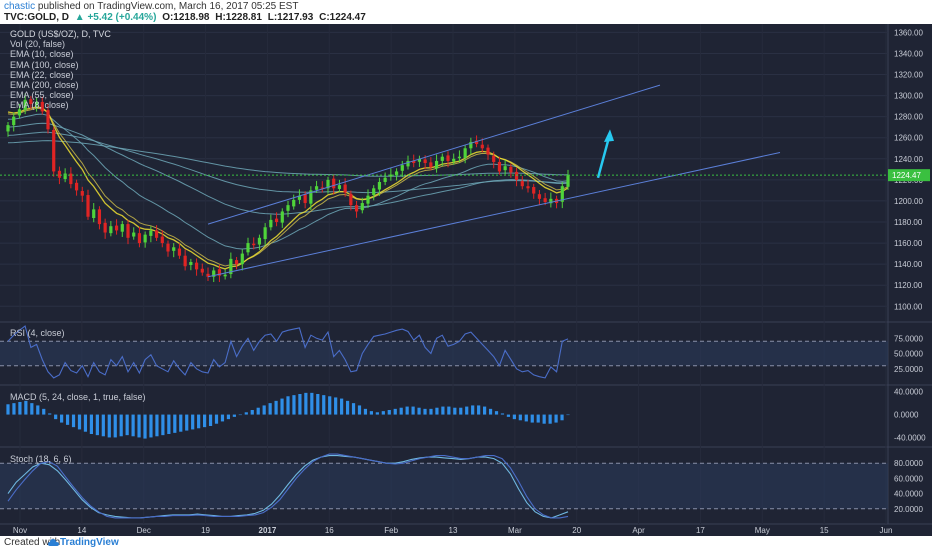  Describe the element at coordinates (908, 96) in the screenshot. I see `price-tick-label: 1300.00` at that location.